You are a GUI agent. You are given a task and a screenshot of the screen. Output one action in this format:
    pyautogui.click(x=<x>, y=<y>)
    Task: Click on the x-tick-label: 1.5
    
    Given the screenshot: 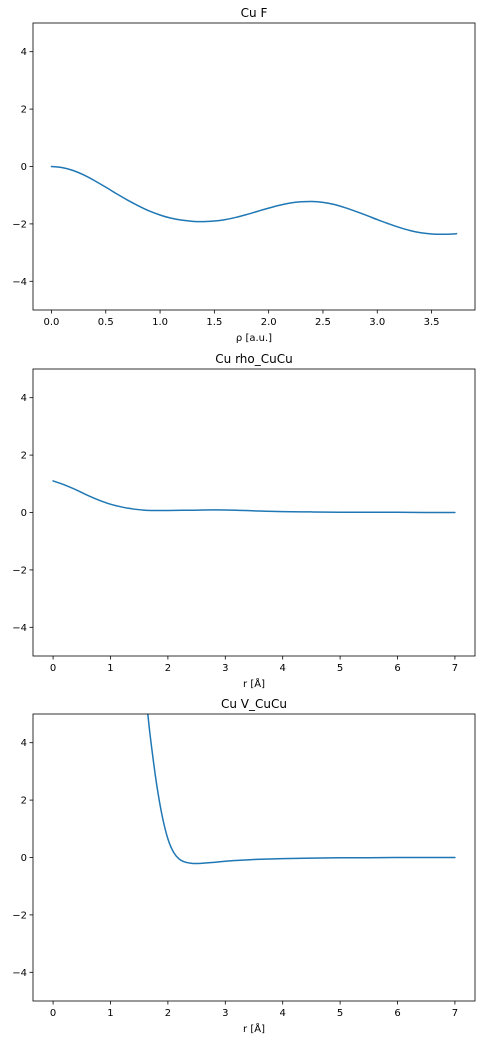 What is the action you would take?
    pyautogui.click(x=214, y=322)
    